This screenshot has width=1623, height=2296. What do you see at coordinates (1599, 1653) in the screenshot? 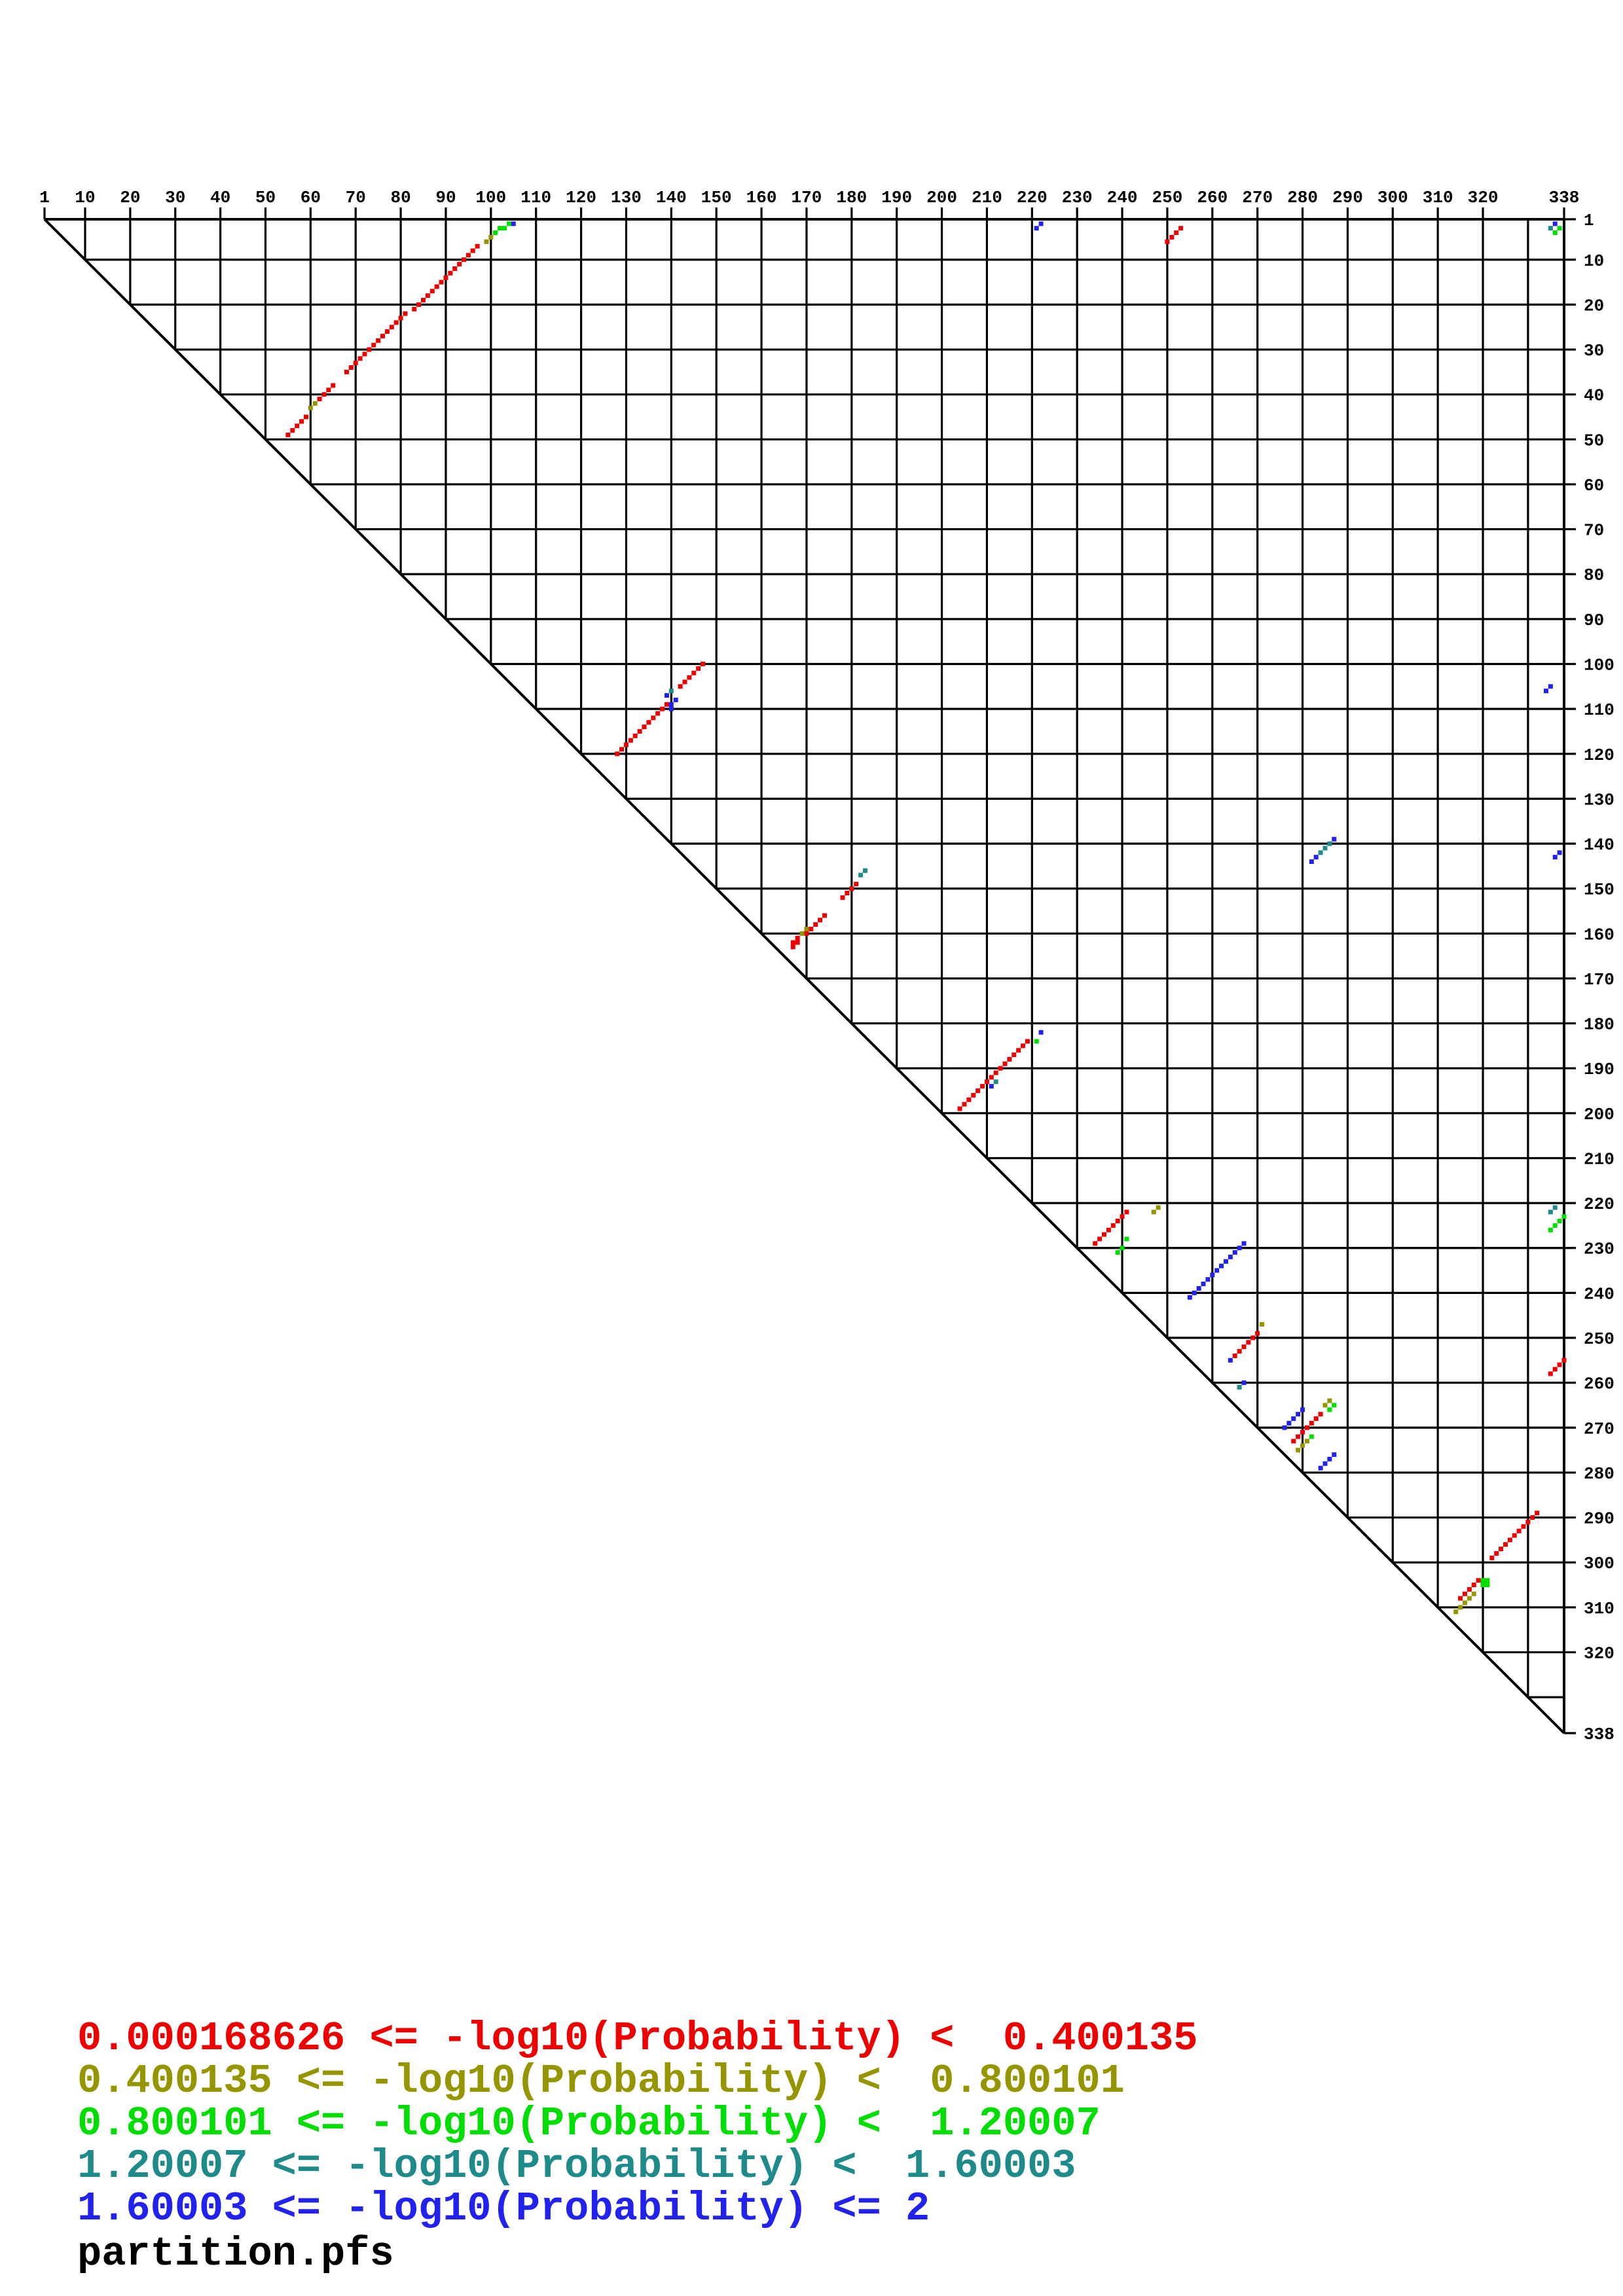
I see `right-axis-tick-label: 320` at bounding box center [1599, 1653].